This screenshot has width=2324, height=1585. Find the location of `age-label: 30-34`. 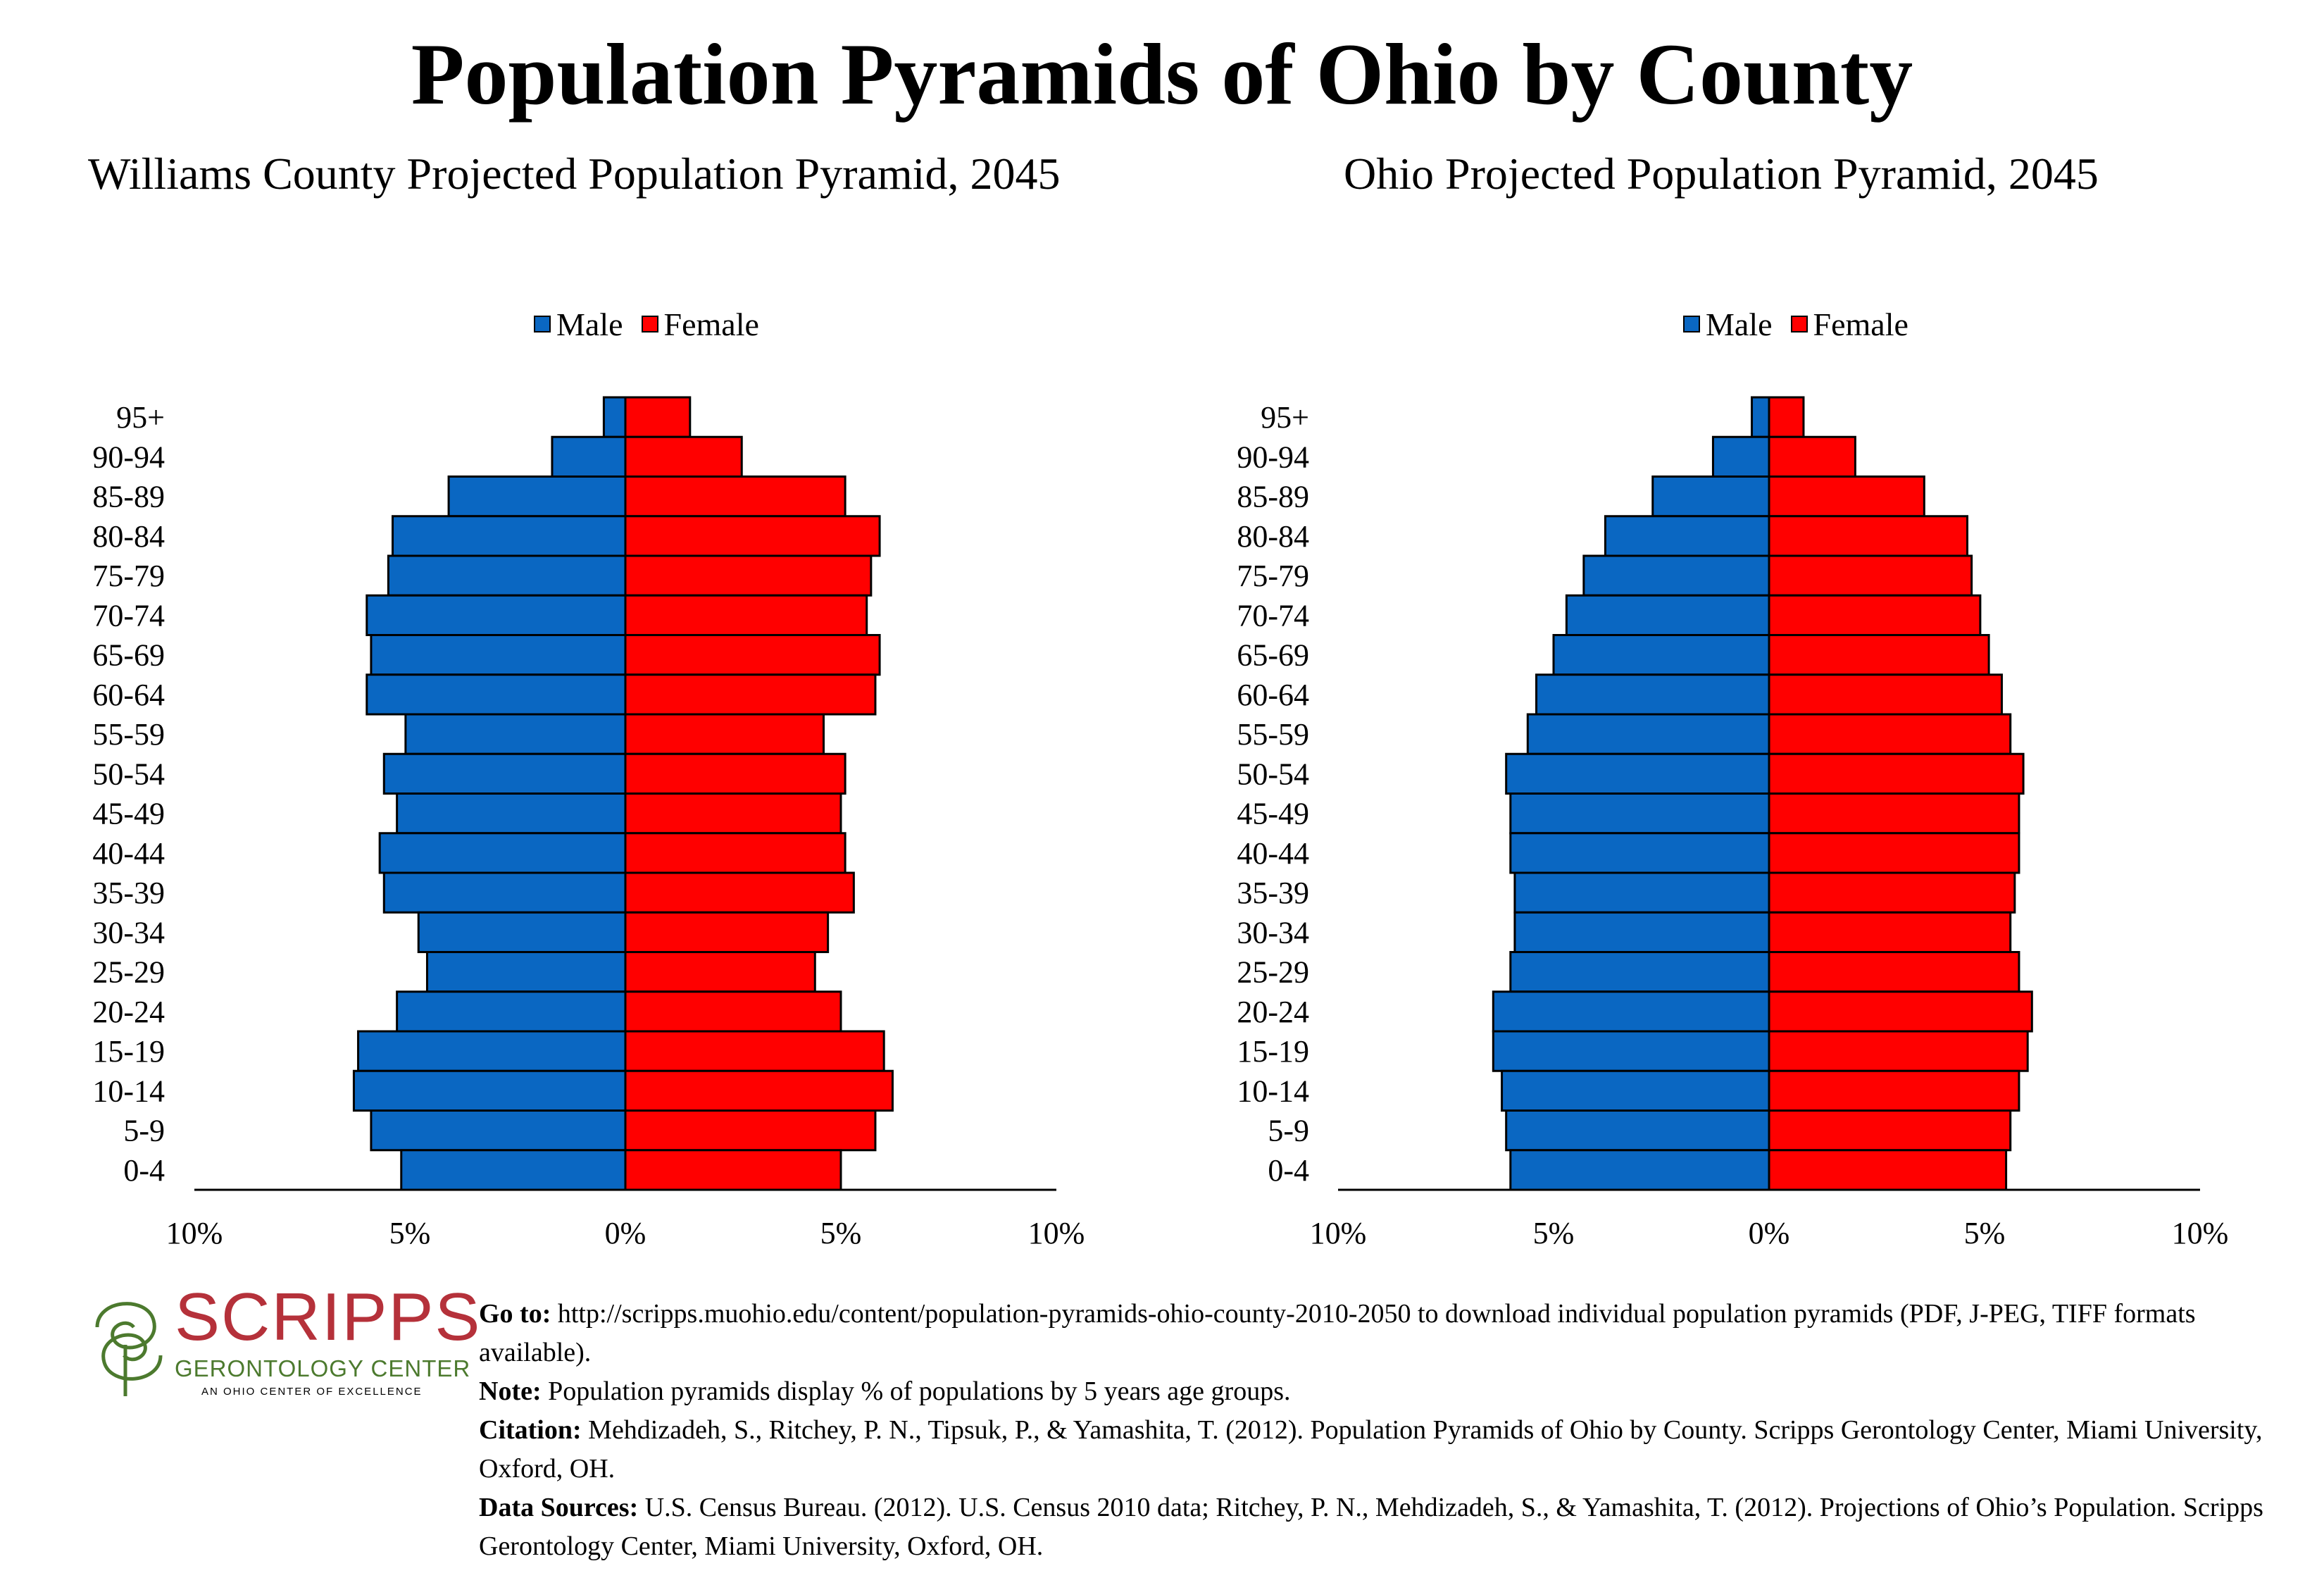

age-label: 30-34 is located at coordinates (128, 932).